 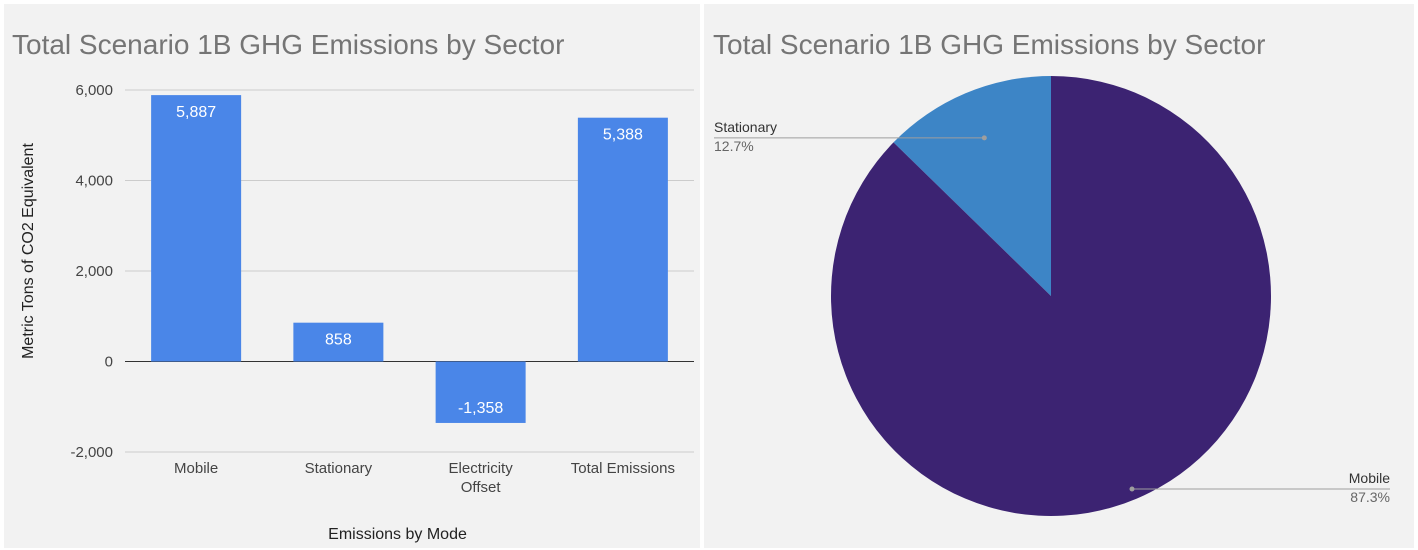 I want to click on y-tick-label: 2,000, so click(x=94, y=271).